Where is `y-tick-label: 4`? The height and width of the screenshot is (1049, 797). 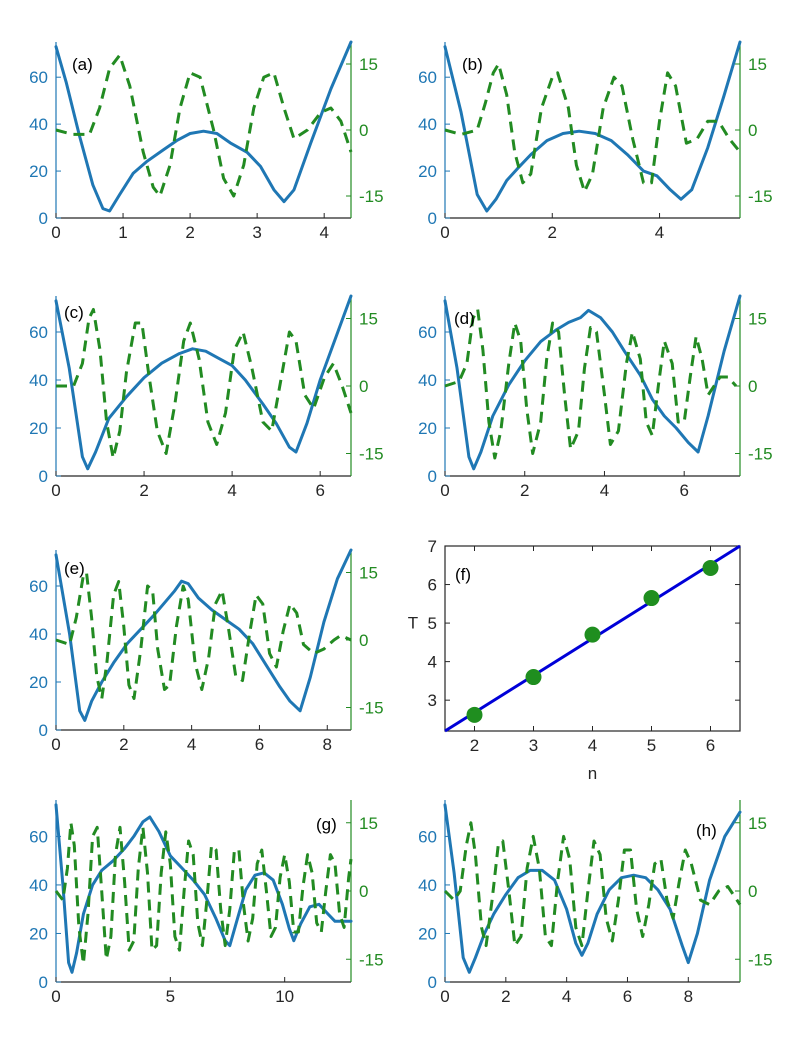 y-tick-label: 4 is located at coordinates (432, 662).